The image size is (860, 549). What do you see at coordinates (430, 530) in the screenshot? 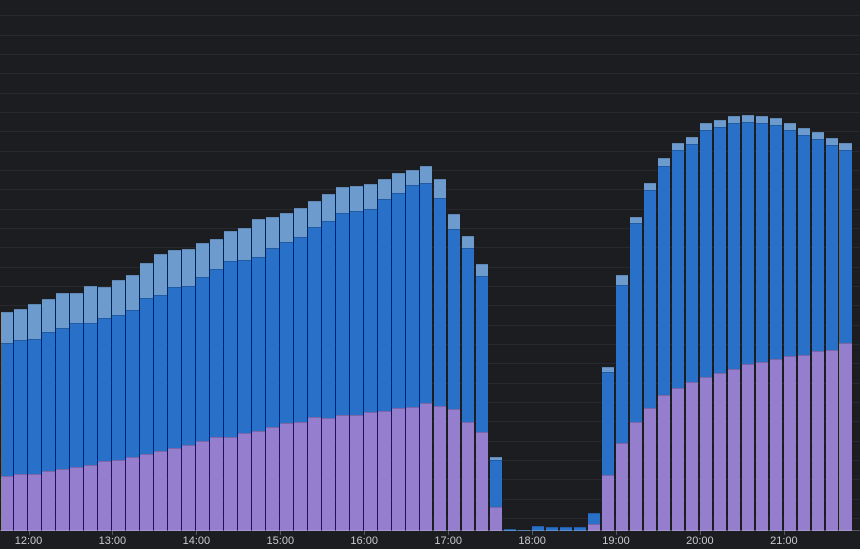
I see `x-axis-line` at bounding box center [430, 530].